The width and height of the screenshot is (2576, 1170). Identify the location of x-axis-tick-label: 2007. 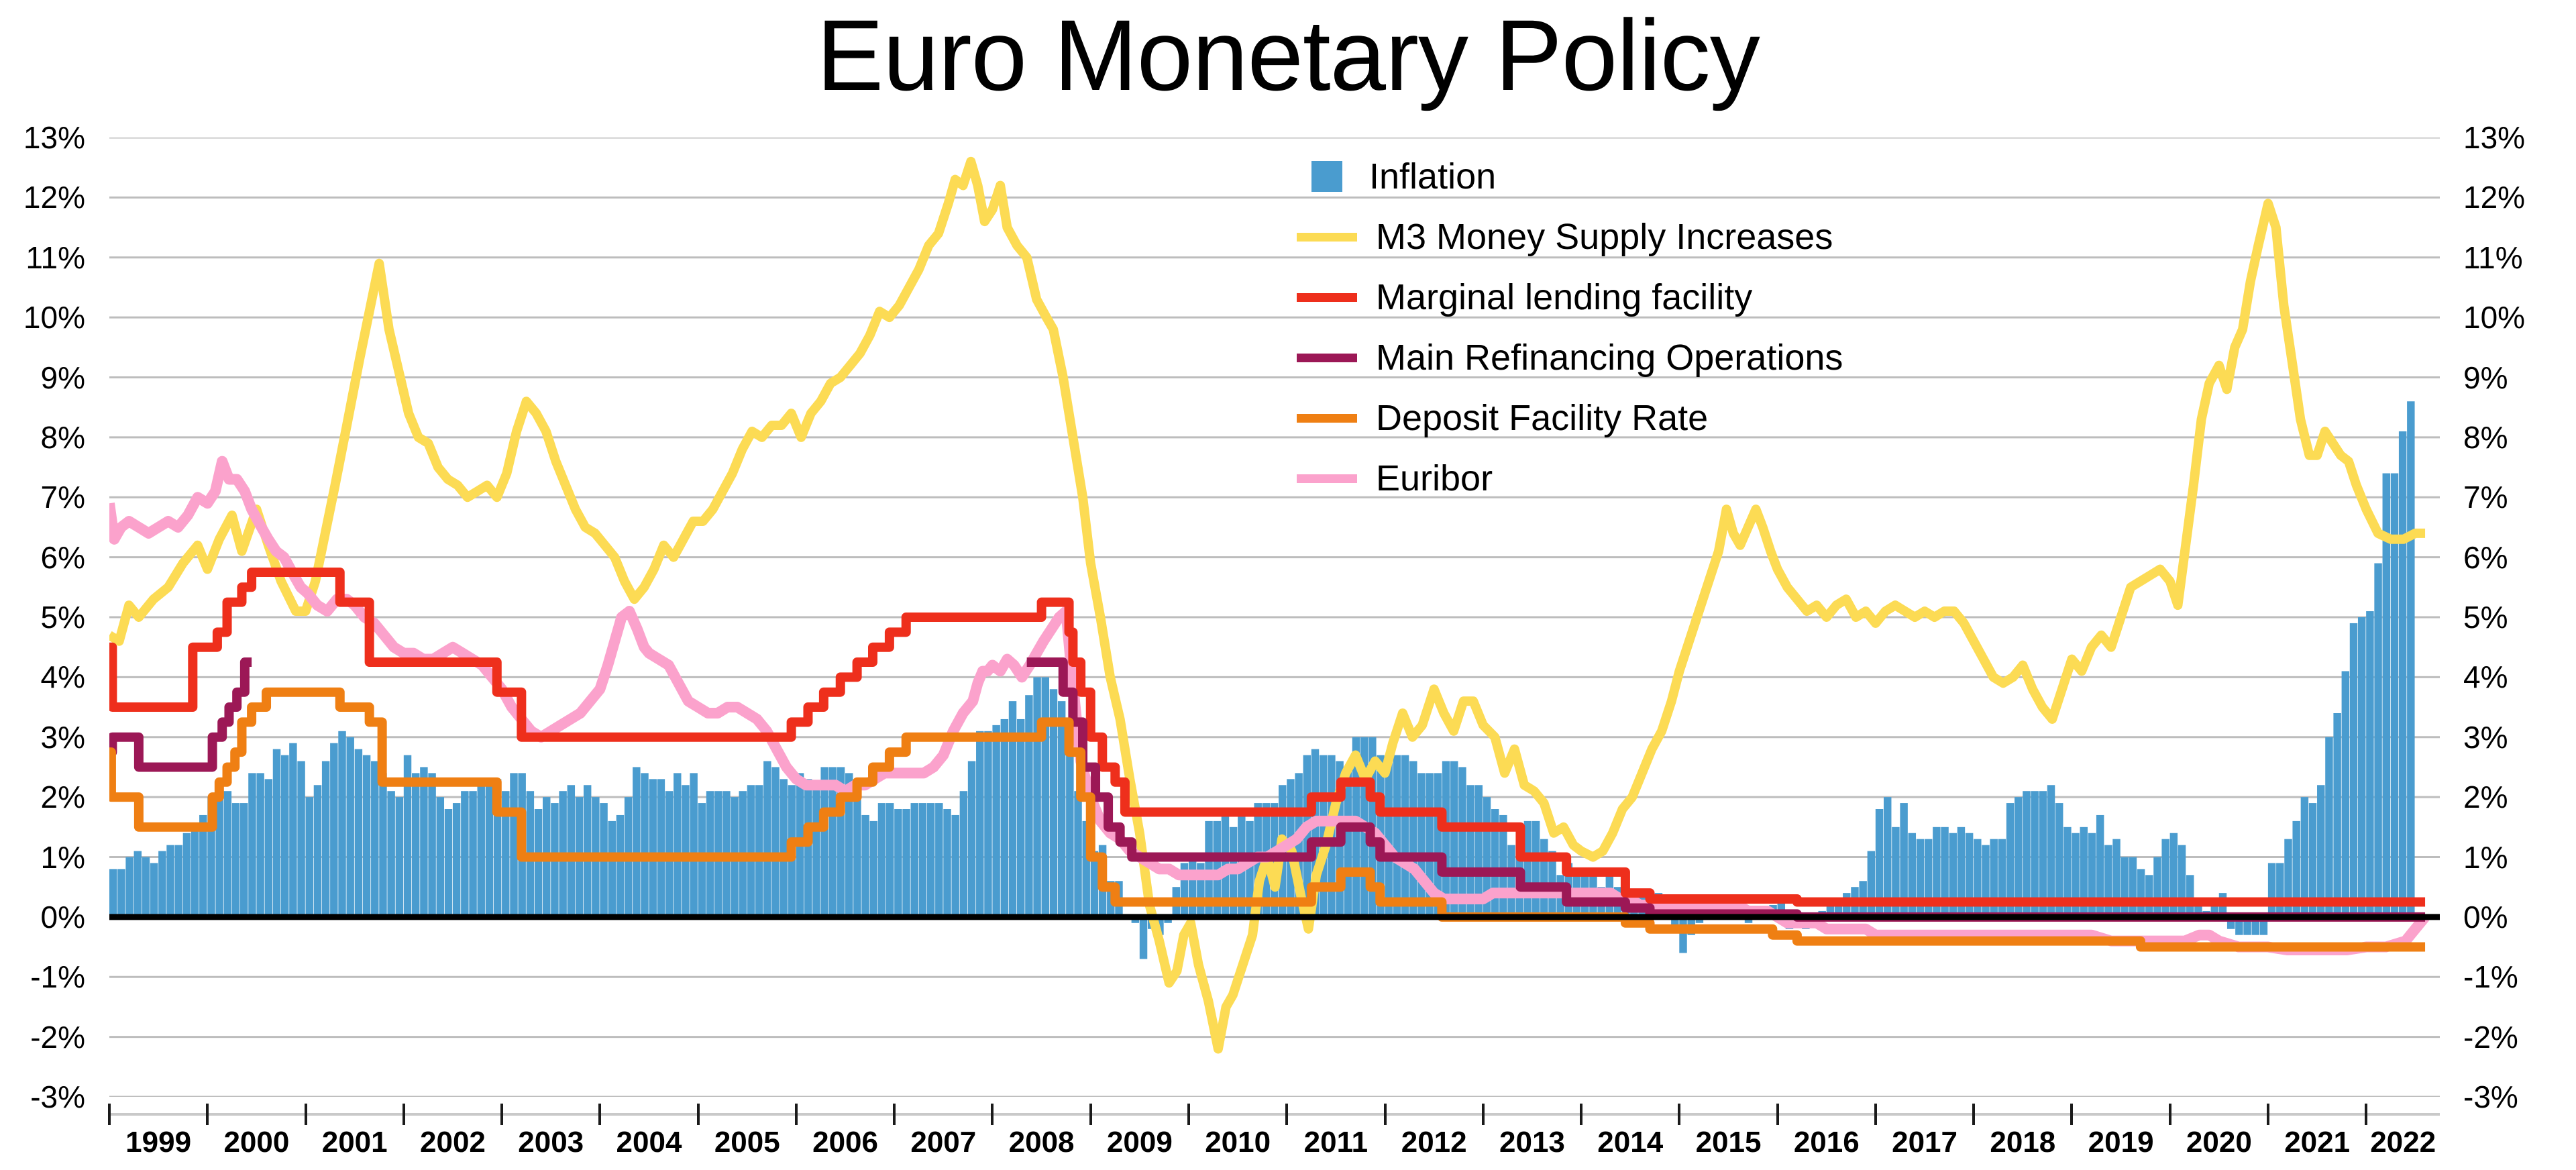
(943, 1142).